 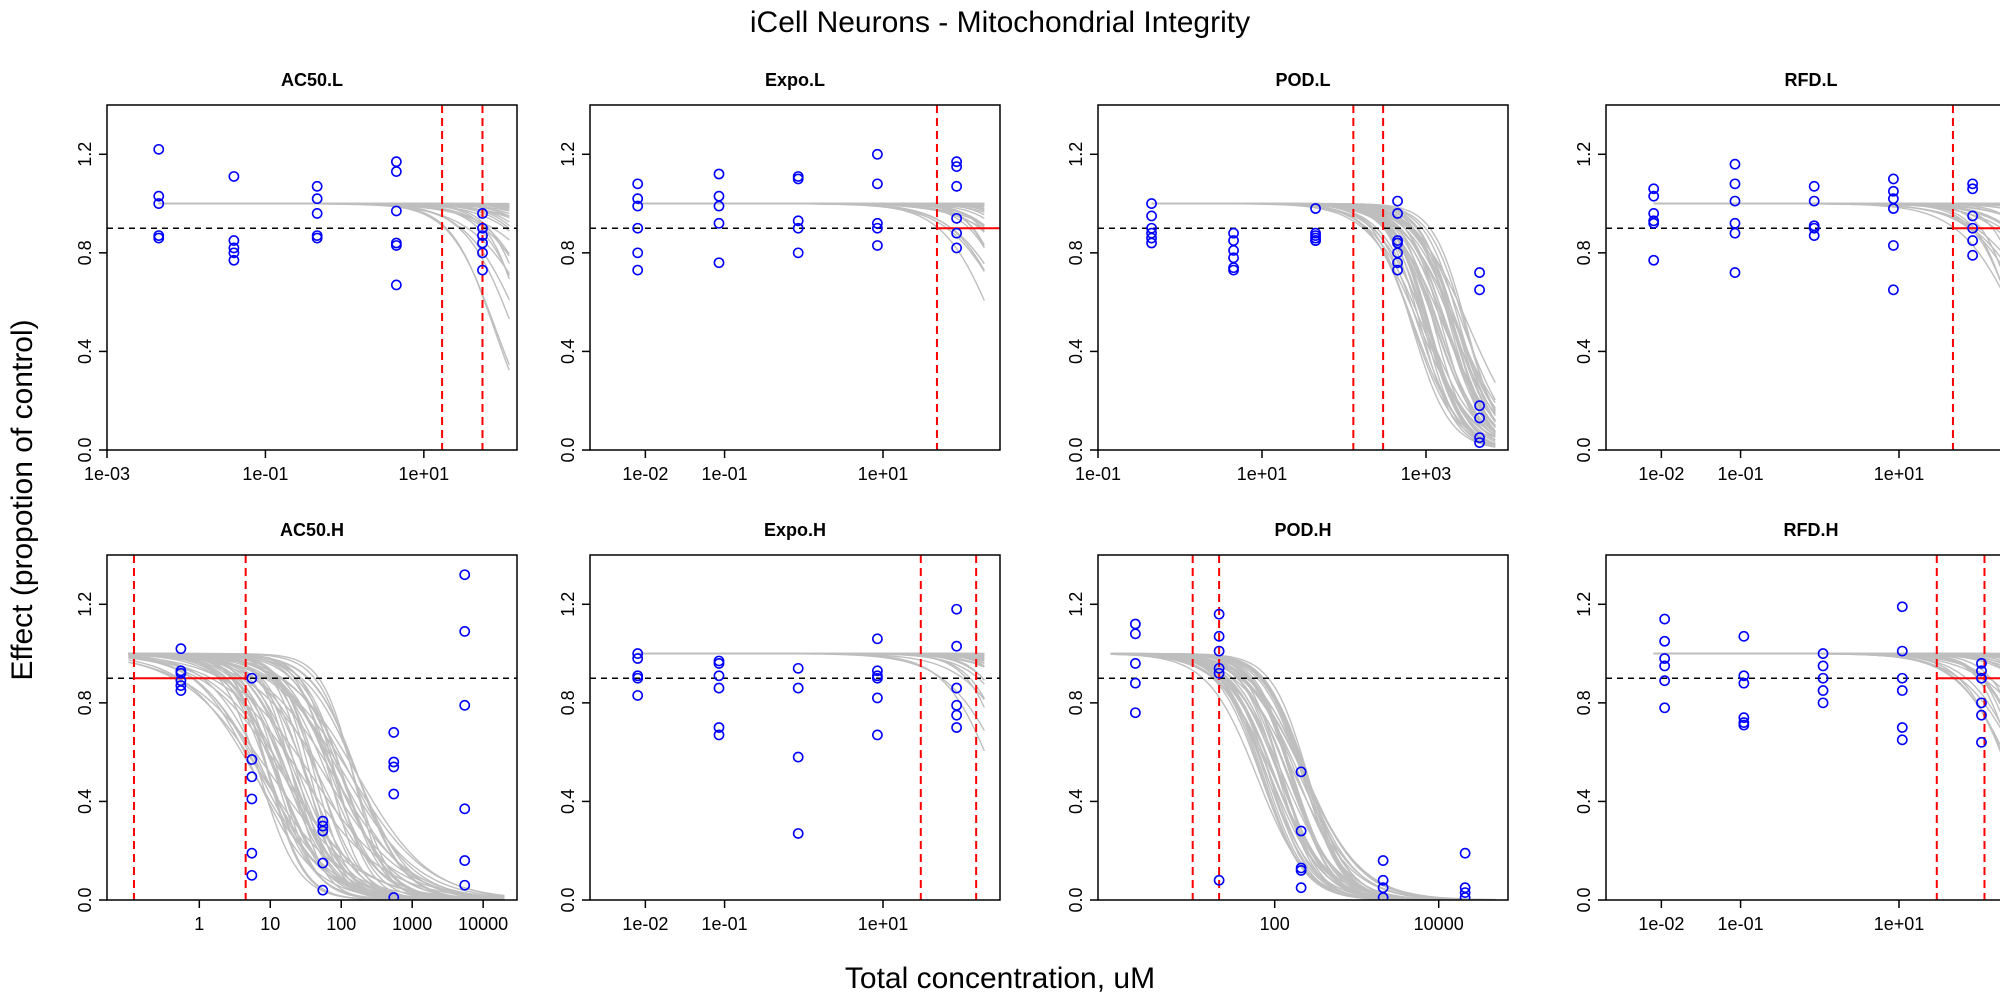 What do you see at coordinates (312, 530) in the screenshot?
I see `panel-title: AC50.H` at bounding box center [312, 530].